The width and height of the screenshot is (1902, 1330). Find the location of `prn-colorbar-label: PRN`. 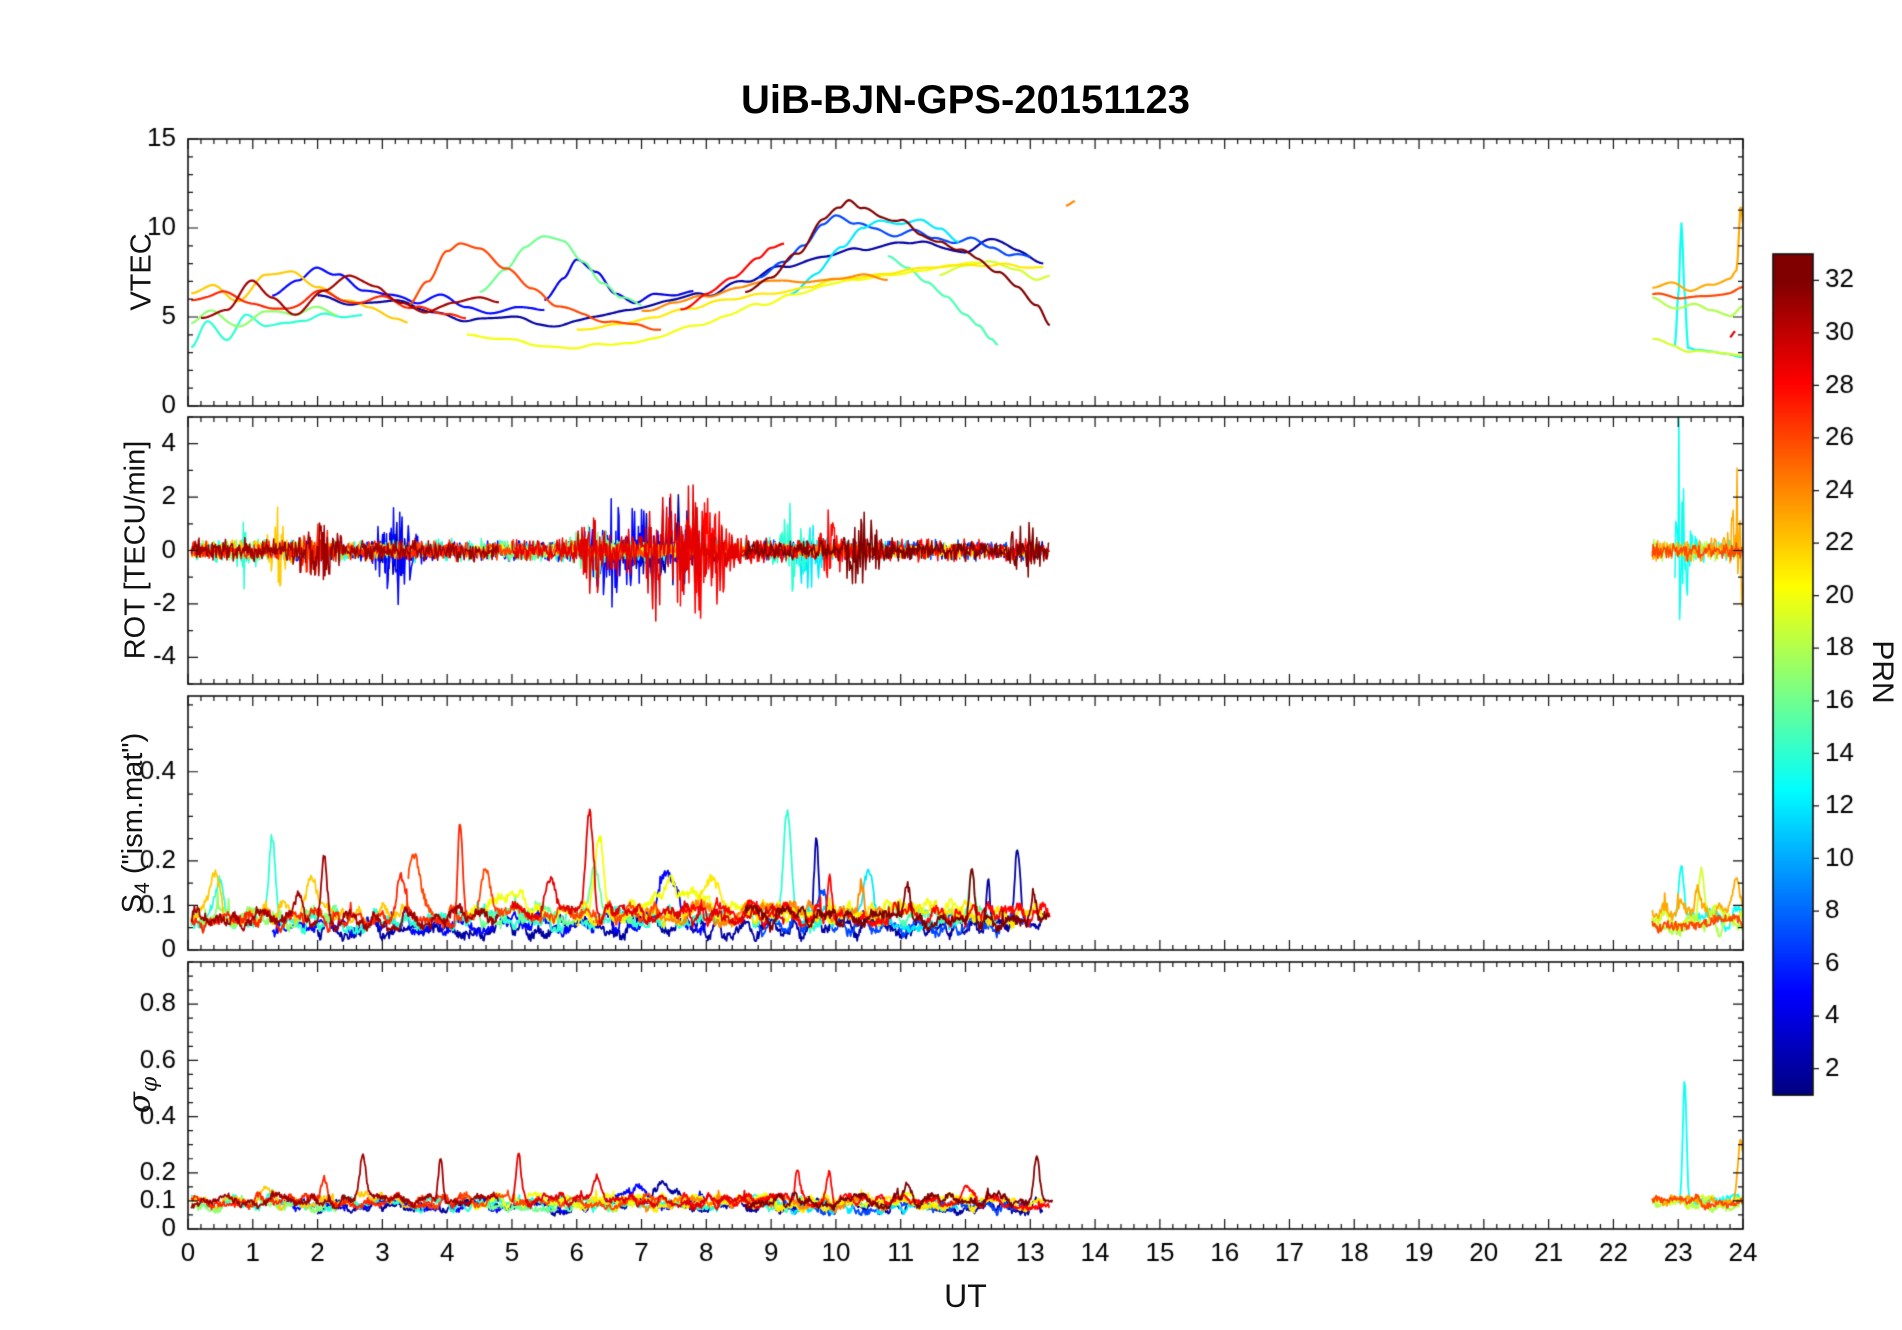

prn-colorbar-label: PRN is located at coordinates (1882, 672).